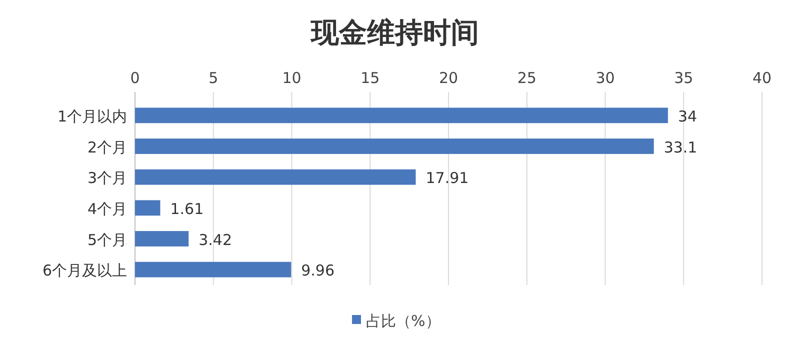  I want to click on category-label: 6个月及以上, so click(84, 271).